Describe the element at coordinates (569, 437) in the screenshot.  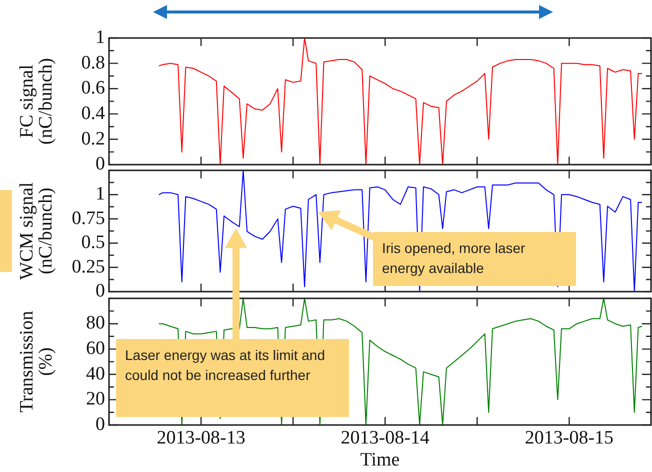
I see `x-tick-label: 2013-08-15` at that location.